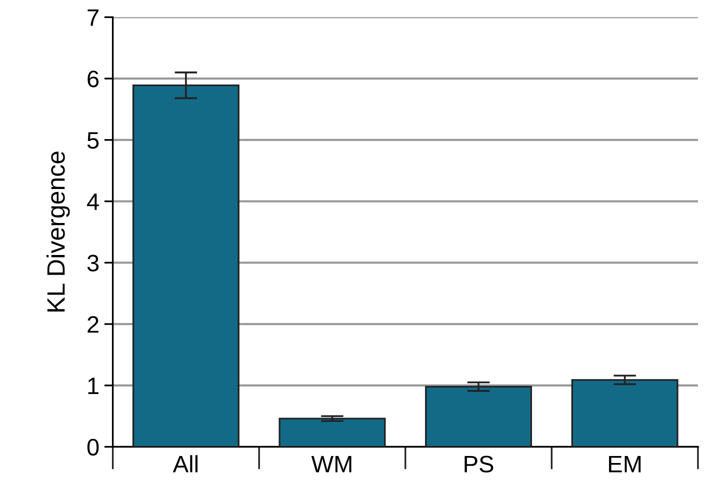 This screenshot has height=491, width=705. I want to click on x-tick-label: WM, so click(331, 464).